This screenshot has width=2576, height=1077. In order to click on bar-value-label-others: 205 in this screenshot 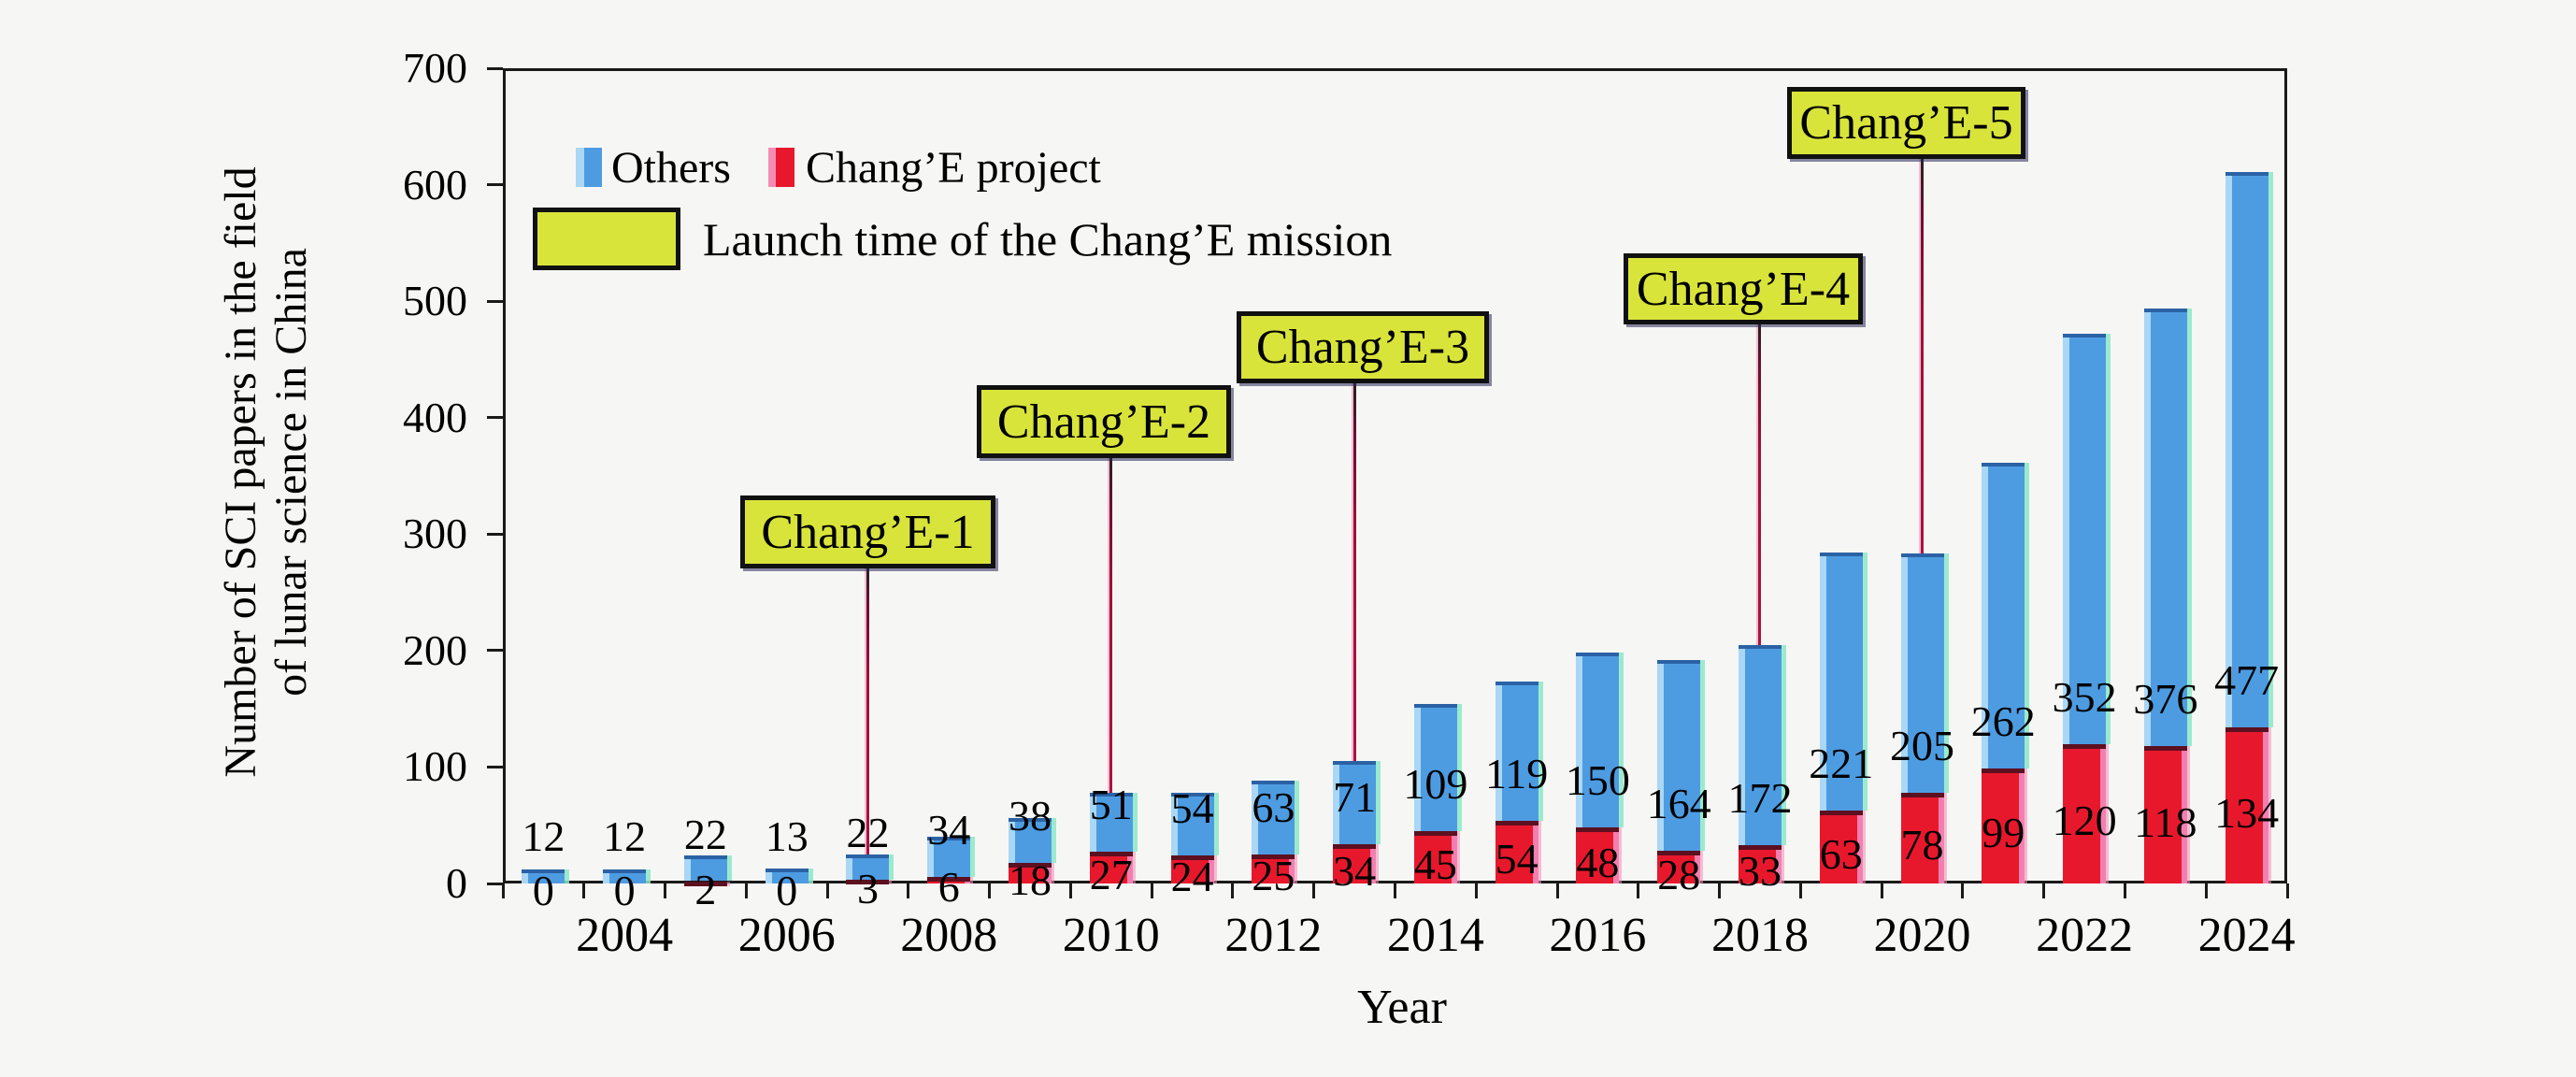, I will do `click(1922, 745)`.